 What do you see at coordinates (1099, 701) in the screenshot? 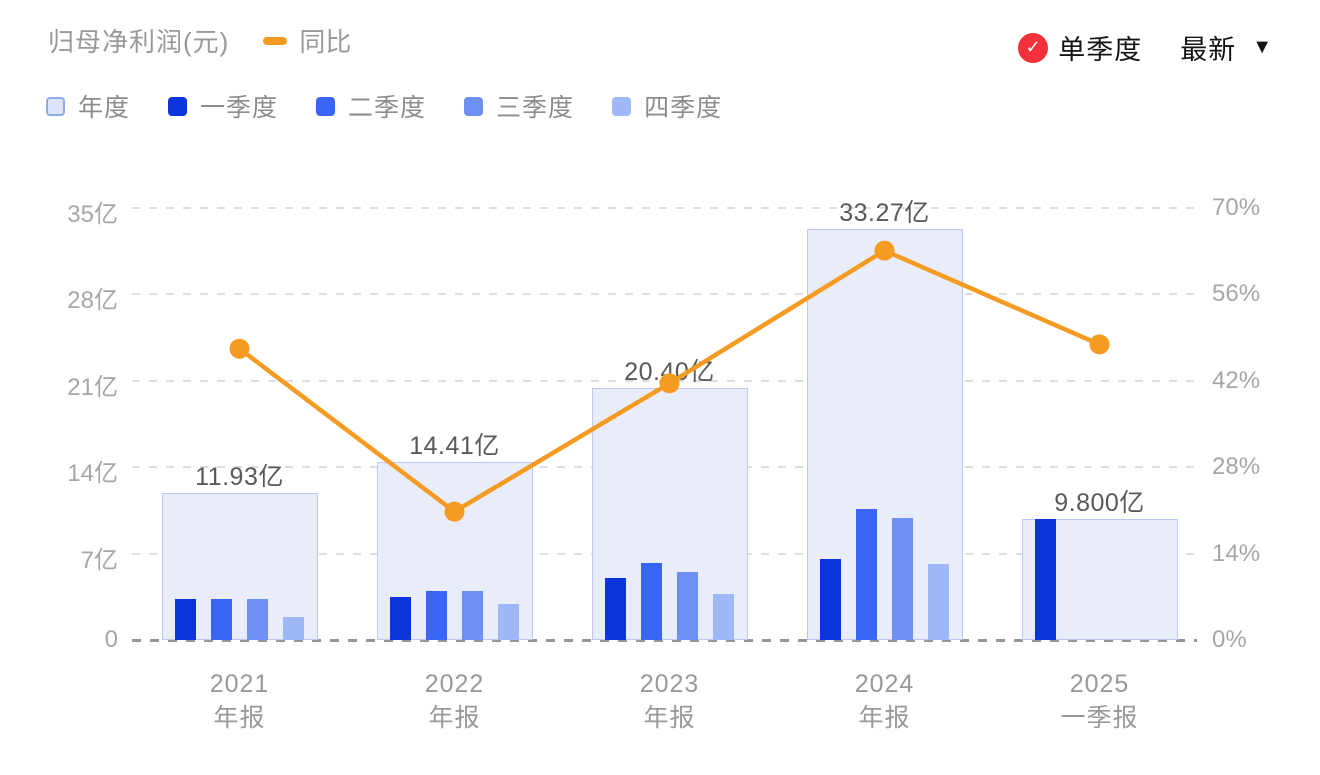
I see `x-axis-label: 2025 一季报` at bounding box center [1099, 701].